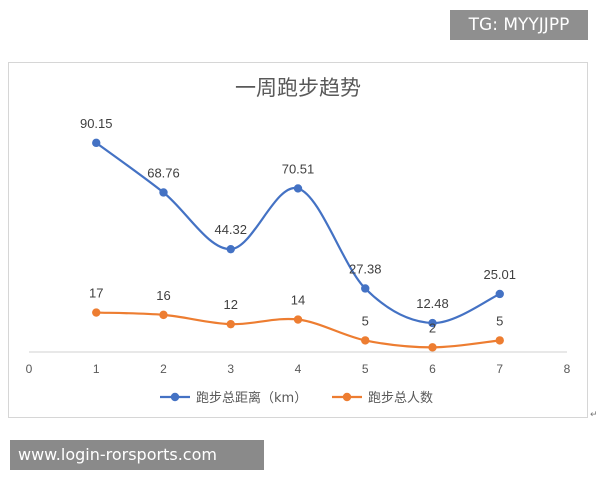  I want to click on data-label: 17, so click(96, 293).